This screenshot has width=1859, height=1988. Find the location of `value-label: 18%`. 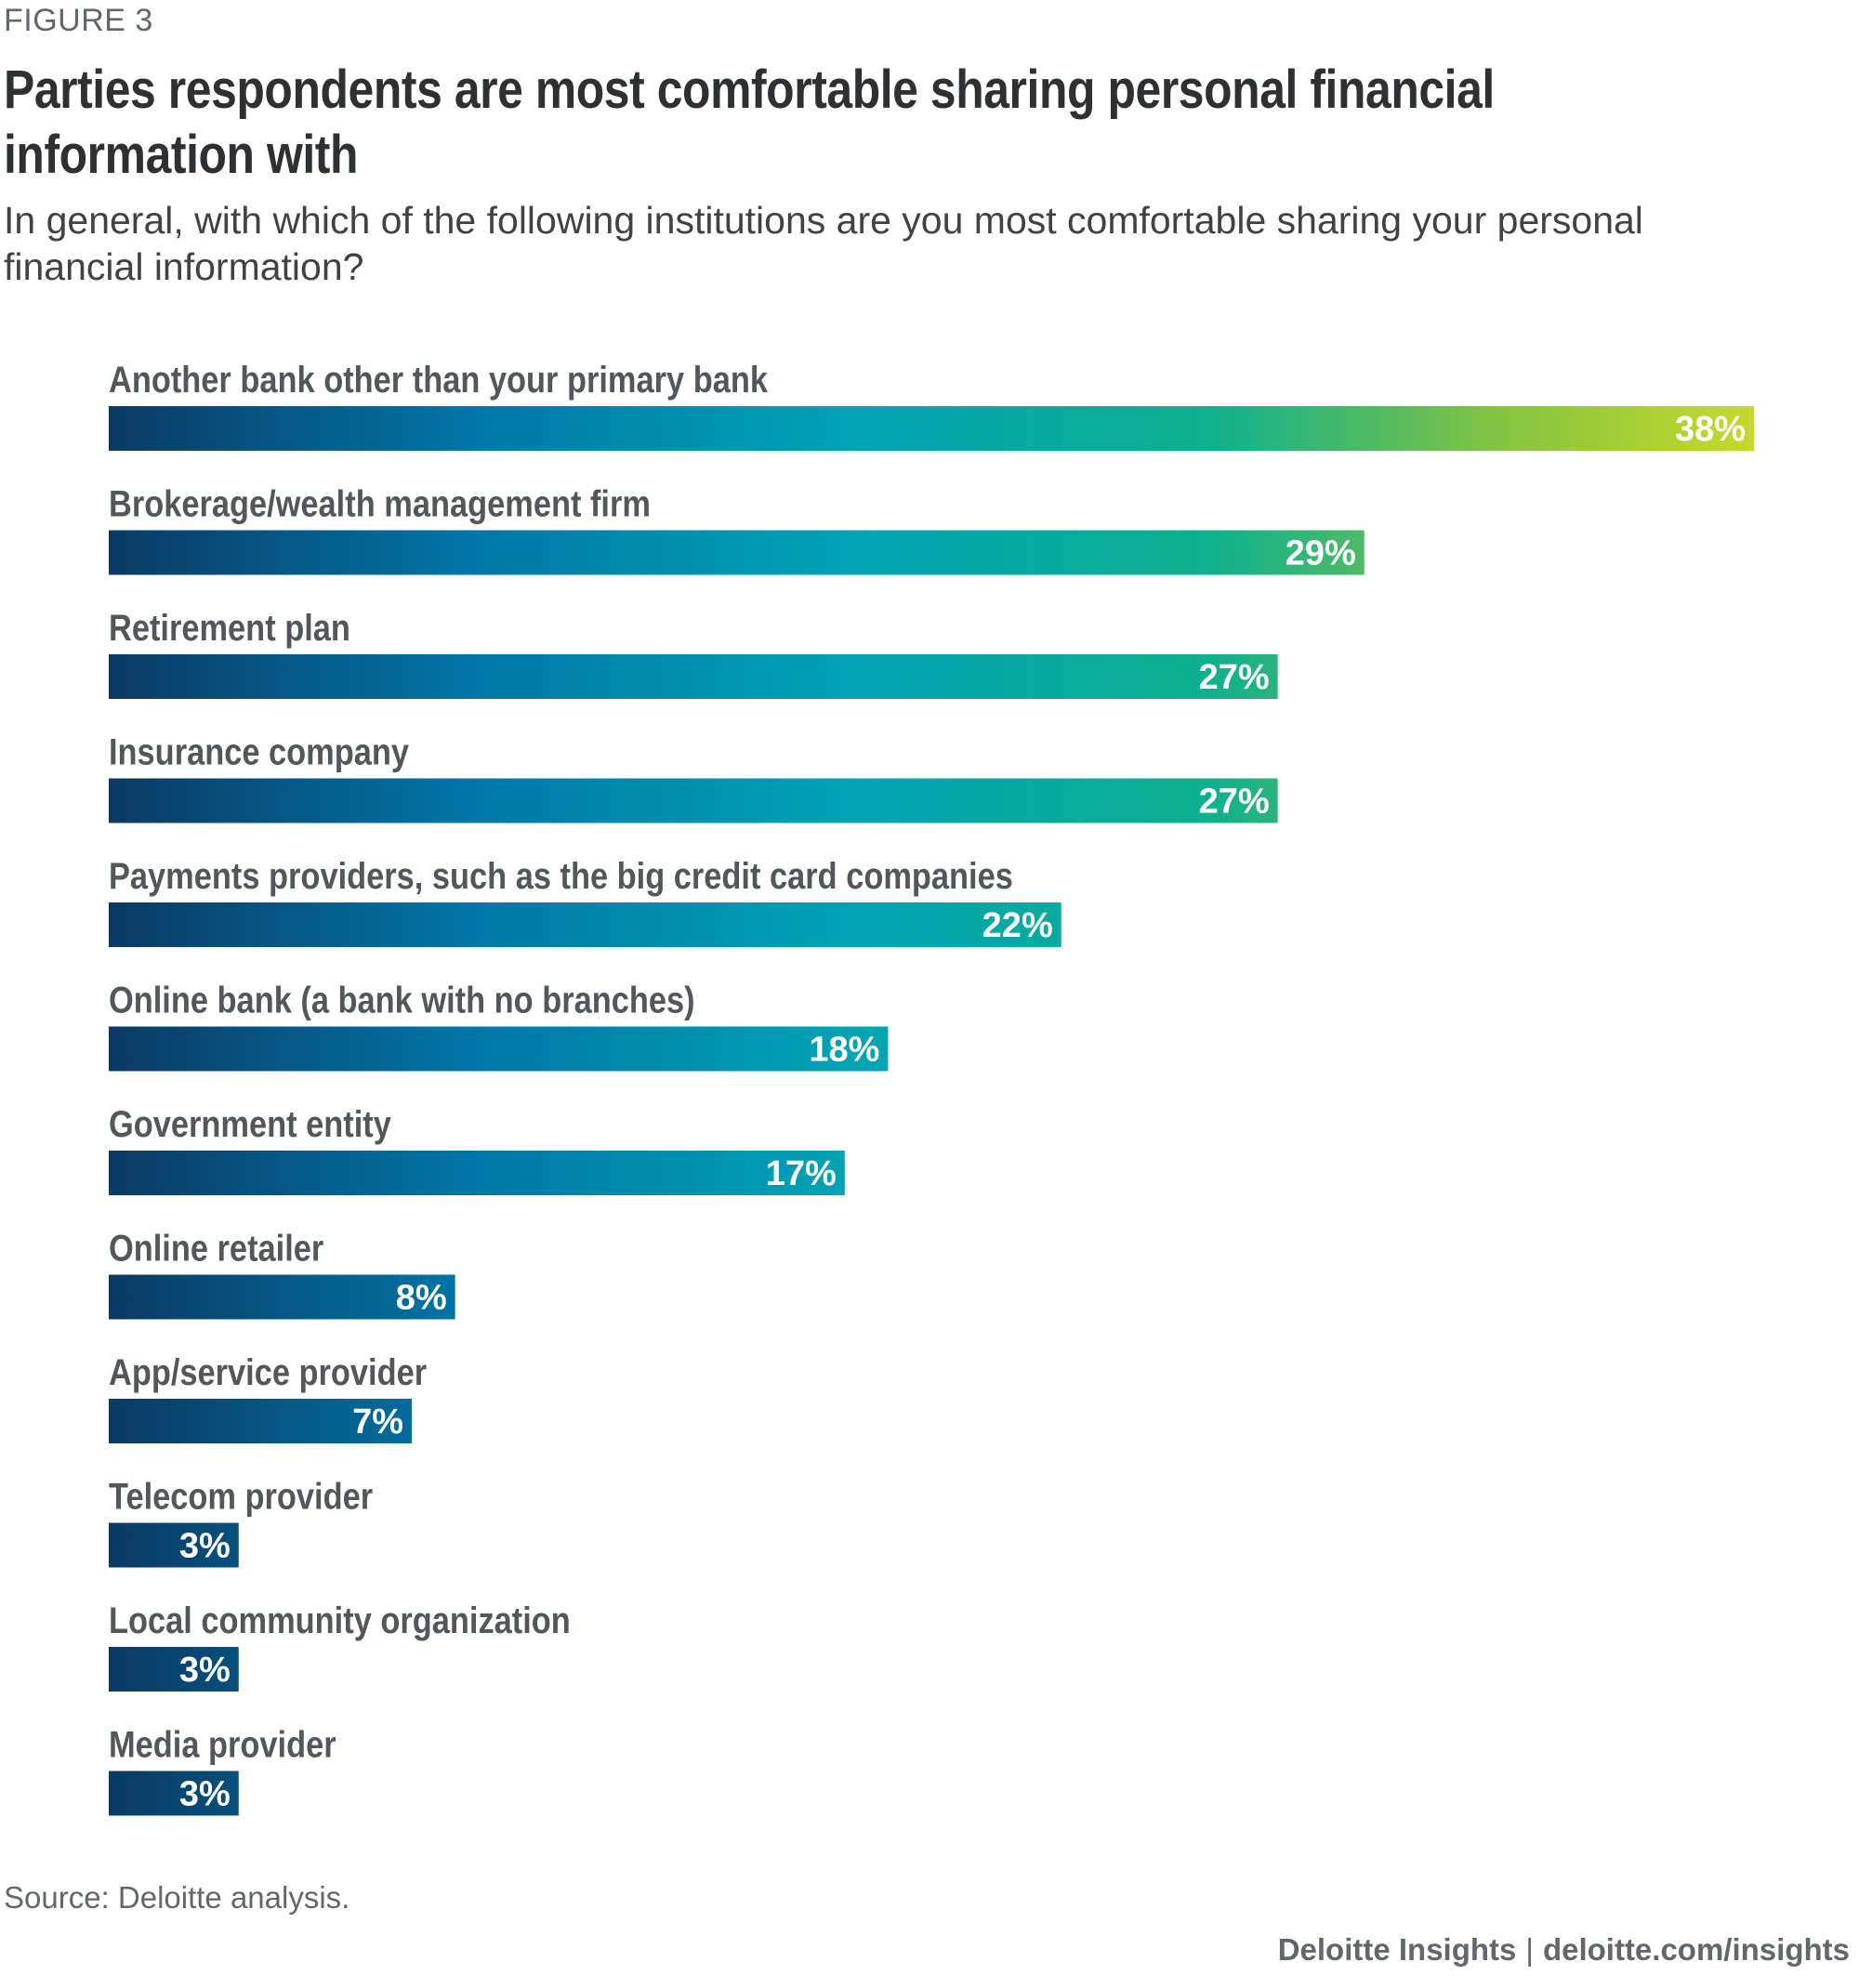

value-label: 18% is located at coordinates (844, 1050).